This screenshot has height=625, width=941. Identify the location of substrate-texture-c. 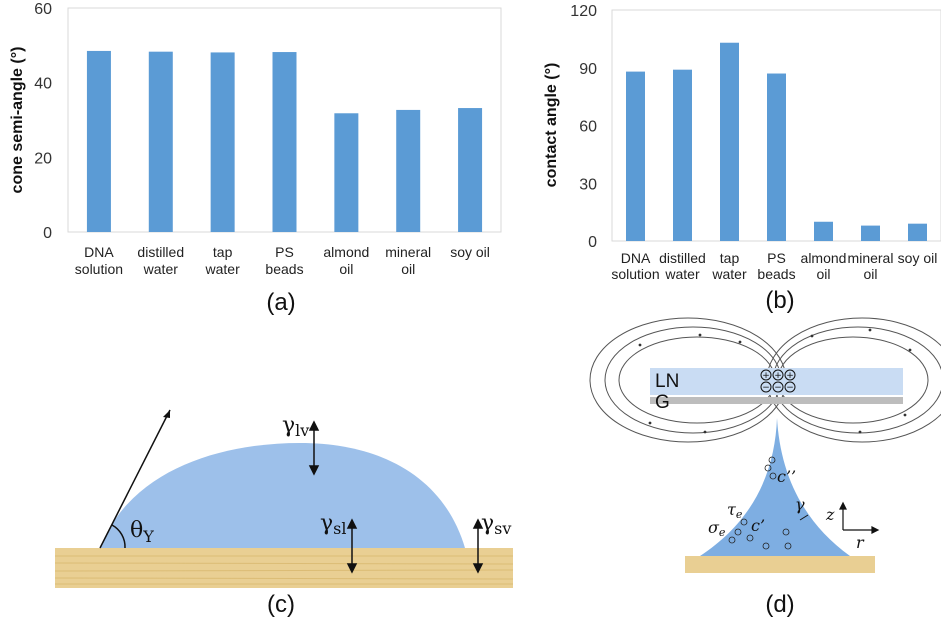
(284, 570).